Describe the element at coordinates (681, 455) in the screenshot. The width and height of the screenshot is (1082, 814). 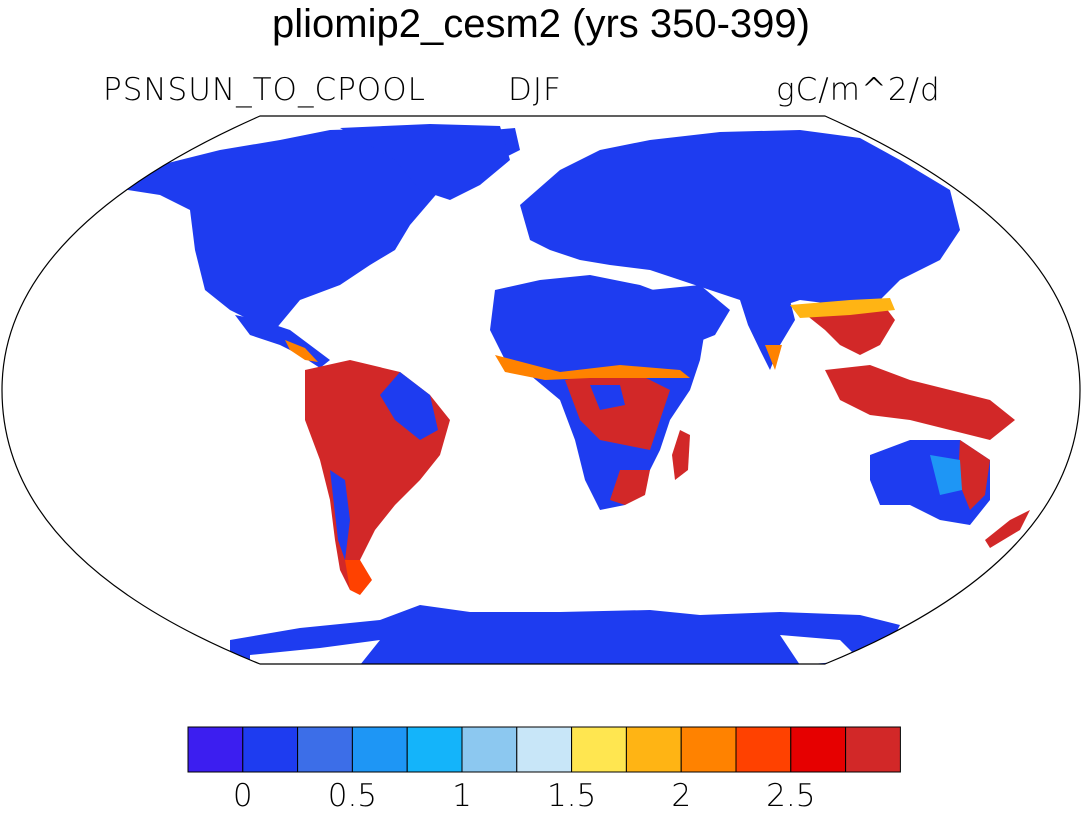
I see `land-madagascar` at that location.